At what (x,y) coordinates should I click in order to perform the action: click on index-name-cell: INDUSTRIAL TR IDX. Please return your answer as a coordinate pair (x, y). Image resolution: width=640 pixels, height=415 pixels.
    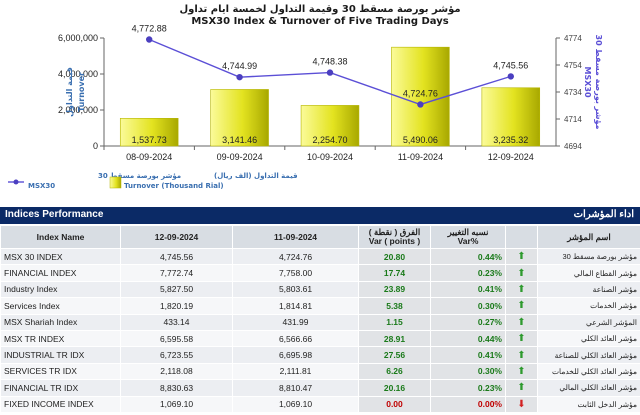
    Looking at the image, I should click on (60, 355).